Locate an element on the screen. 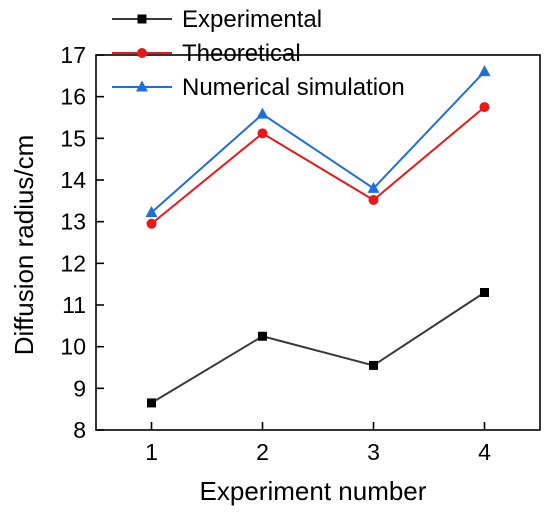 This screenshot has width=550, height=516. legend-label: Theoretical is located at coordinates (241, 53).